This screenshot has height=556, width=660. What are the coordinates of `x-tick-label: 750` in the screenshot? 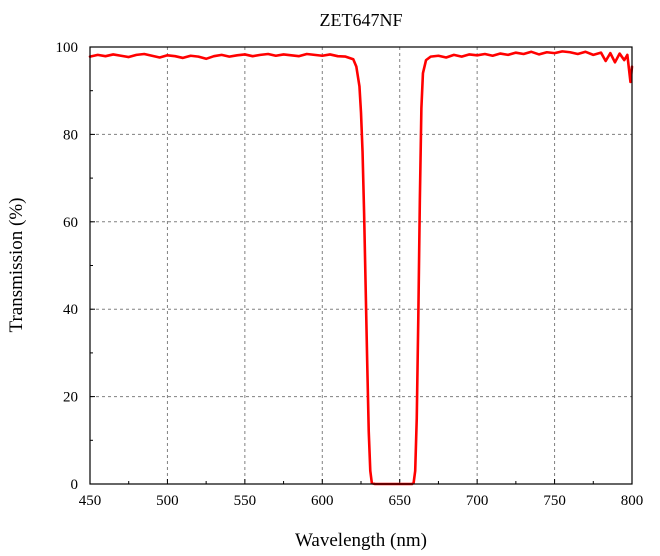 It's located at (554, 501).